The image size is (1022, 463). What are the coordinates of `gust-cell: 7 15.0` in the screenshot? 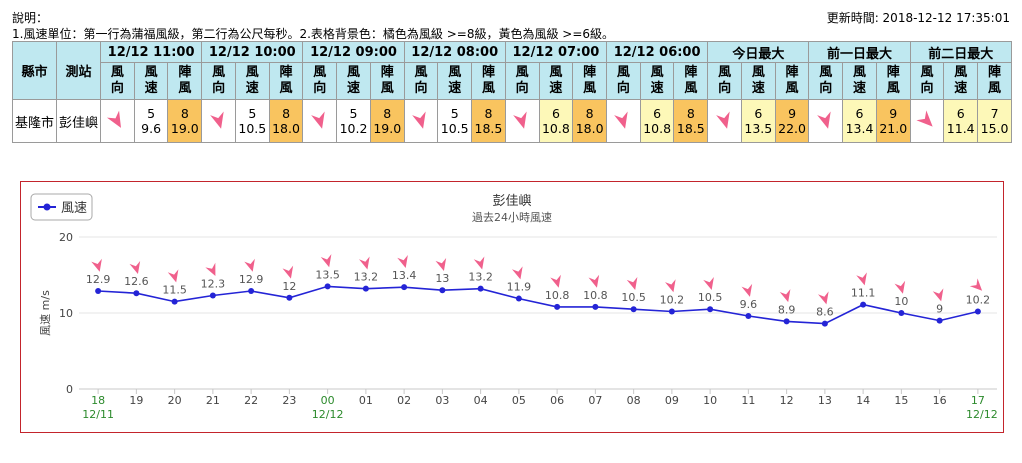 It's located at (994, 121).